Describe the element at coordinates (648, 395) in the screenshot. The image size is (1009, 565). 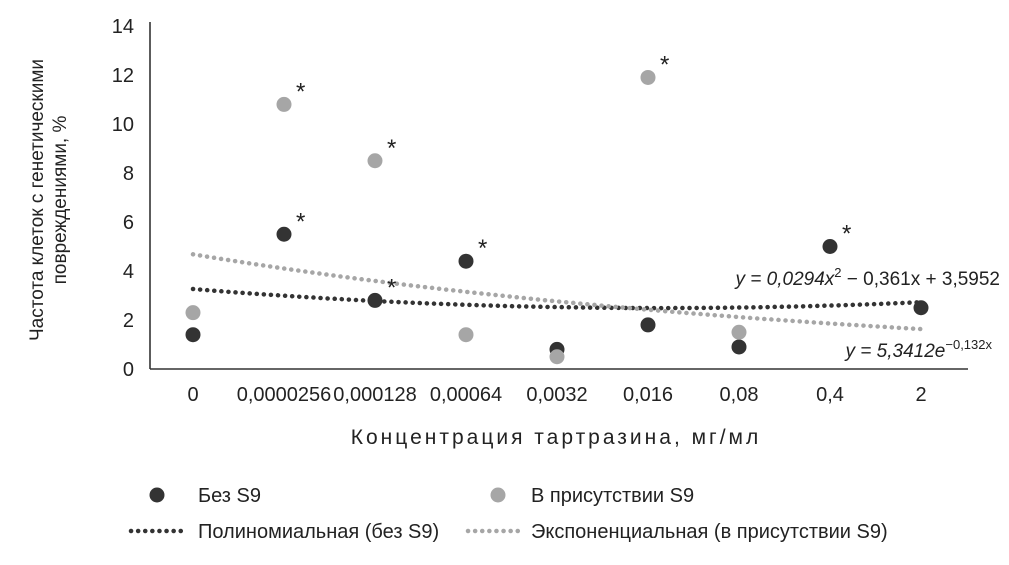
I see `x-tick-label: 0,016` at that location.